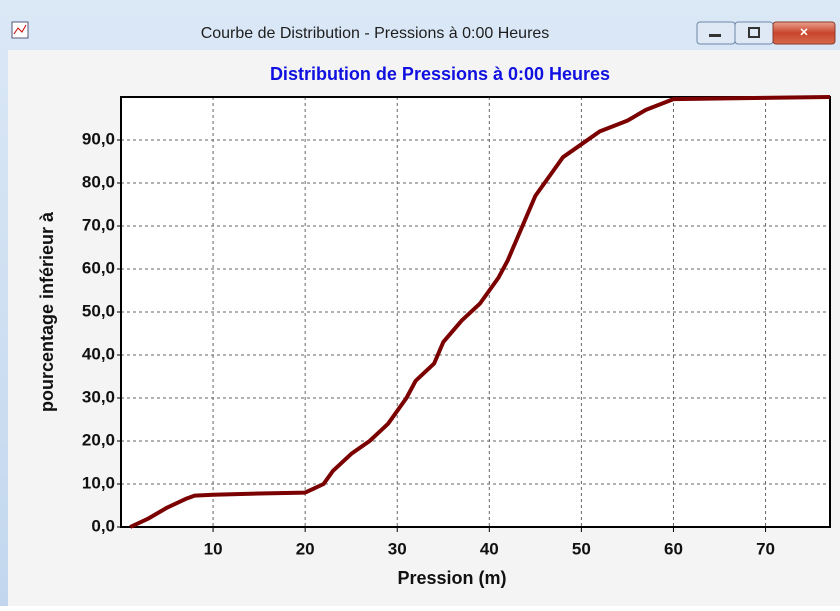  Describe the element at coordinates (98, 310) in the screenshot. I see `y-tick-label: 50,0` at that location.